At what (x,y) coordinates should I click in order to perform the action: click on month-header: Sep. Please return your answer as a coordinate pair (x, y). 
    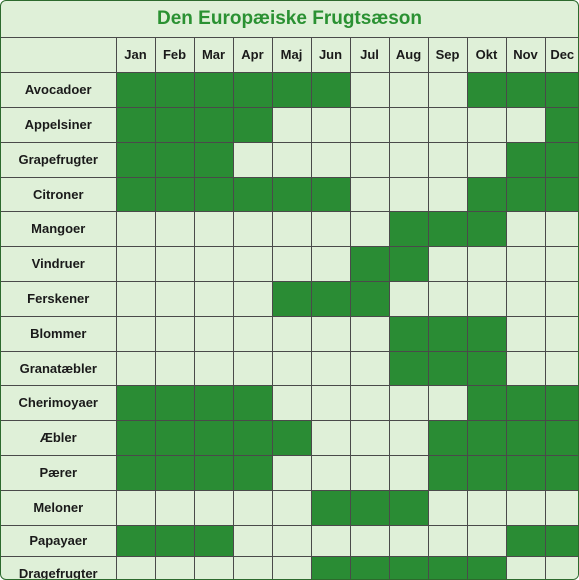
    Looking at the image, I should click on (447, 55).